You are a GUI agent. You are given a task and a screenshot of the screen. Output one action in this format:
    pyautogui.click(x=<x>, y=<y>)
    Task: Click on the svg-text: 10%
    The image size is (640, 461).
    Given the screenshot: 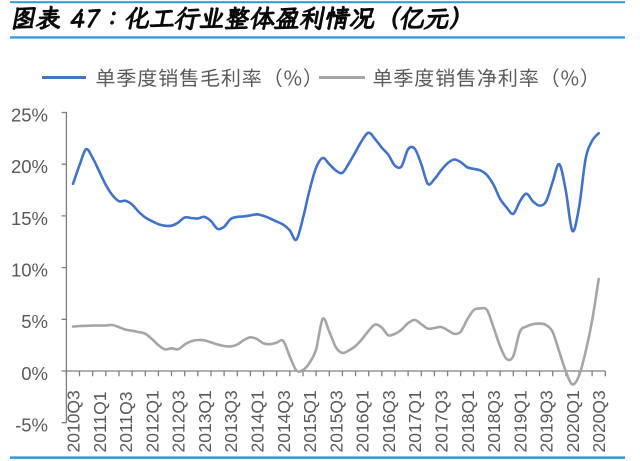 What is the action you would take?
    pyautogui.click(x=29, y=270)
    